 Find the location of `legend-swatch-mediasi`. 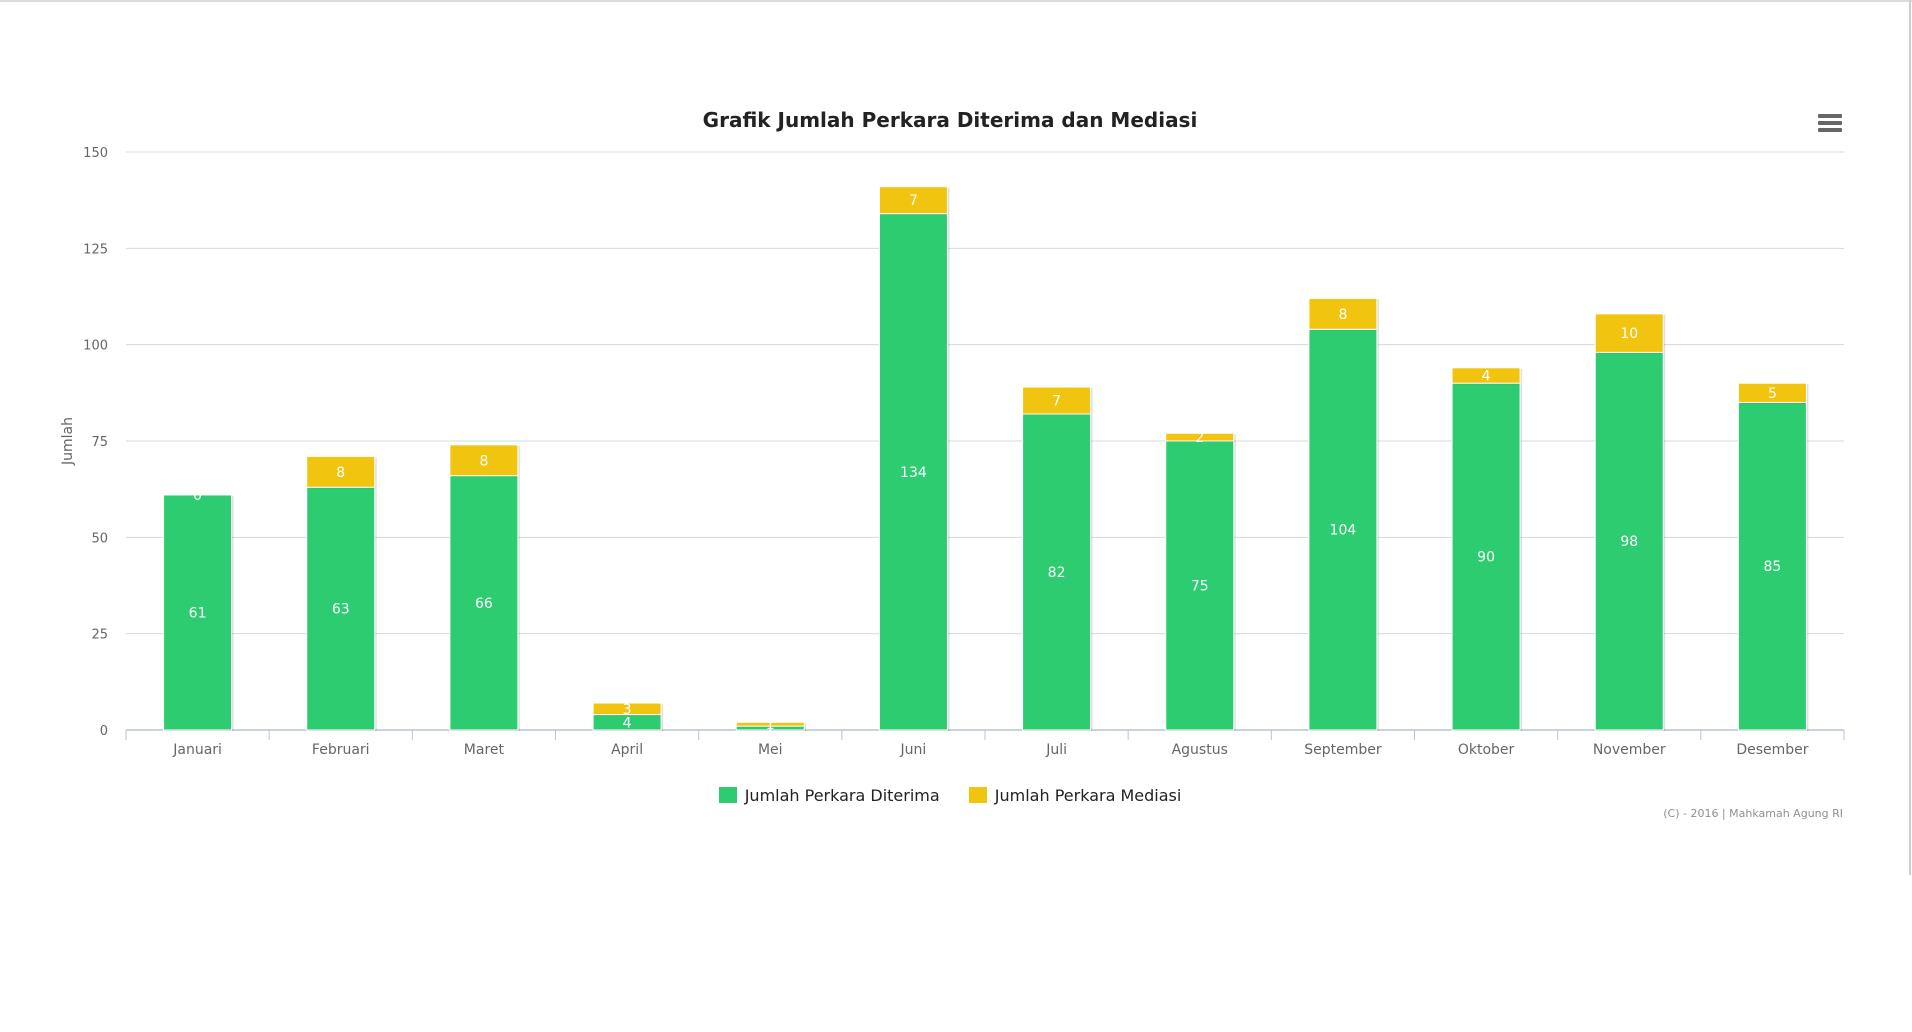

legend-swatch-mediasi is located at coordinates (977, 795).